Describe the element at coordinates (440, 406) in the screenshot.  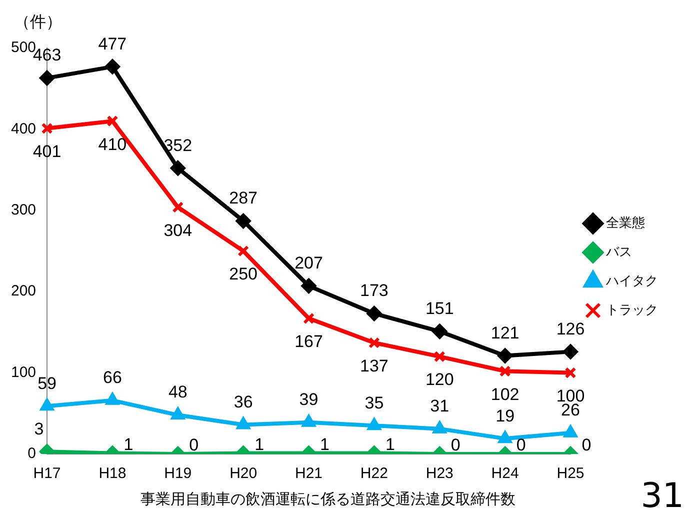
I see `data-label: 31` at that location.